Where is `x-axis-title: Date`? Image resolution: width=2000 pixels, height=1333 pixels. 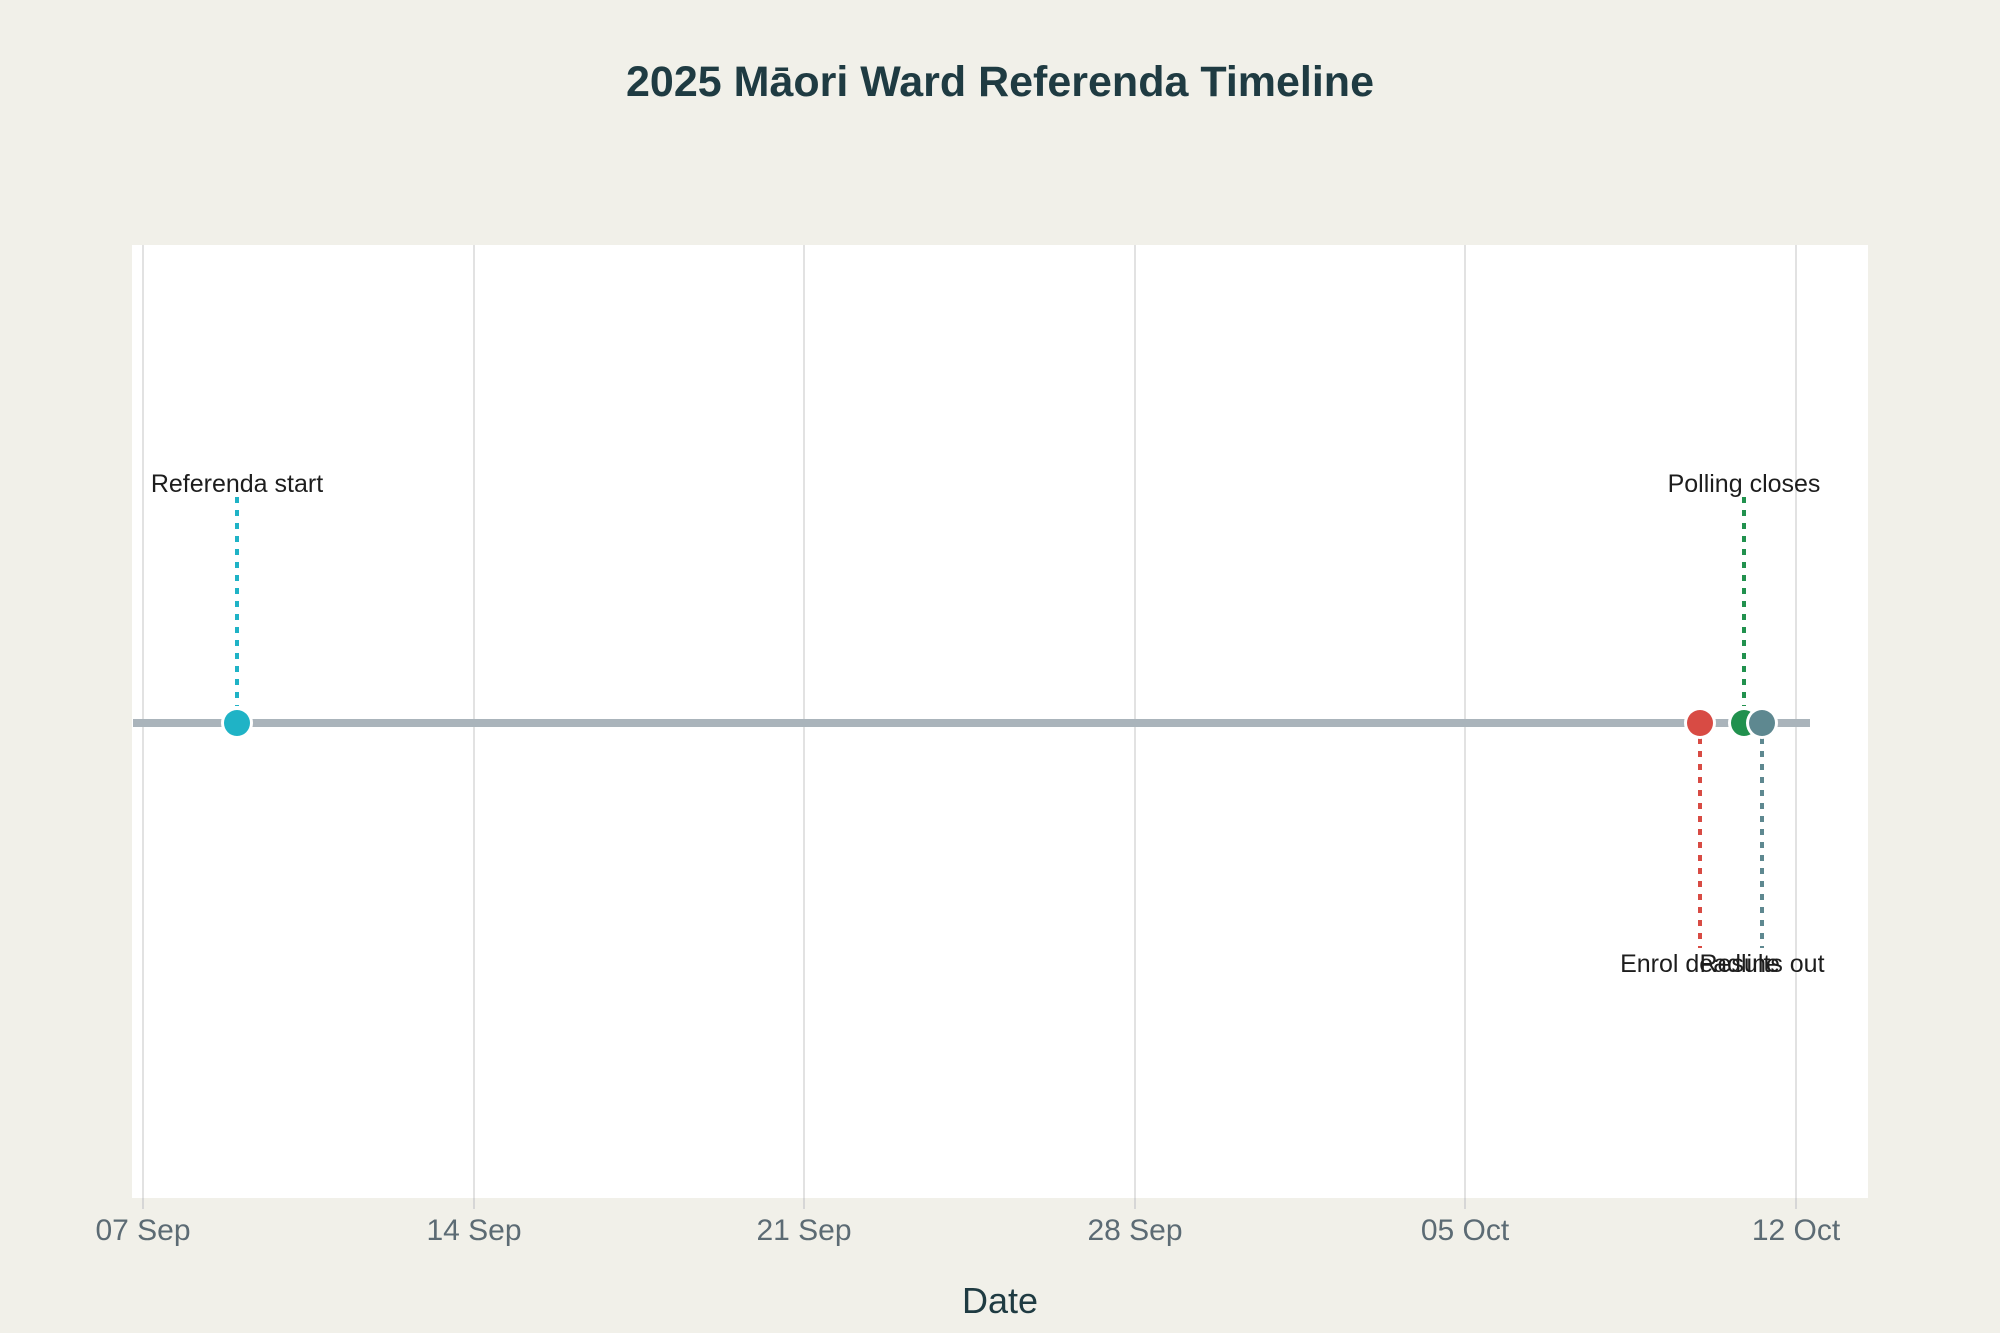 x-axis-title: Date is located at coordinates (1000, 1300).